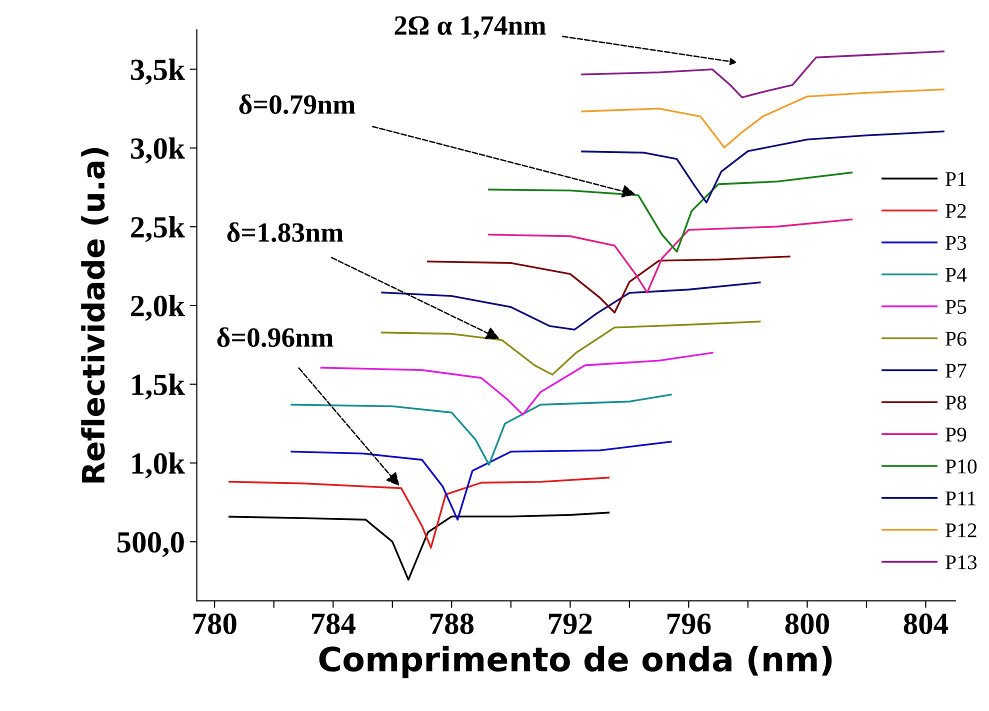  I want to click on legend-label: P2, so click(956, 211).